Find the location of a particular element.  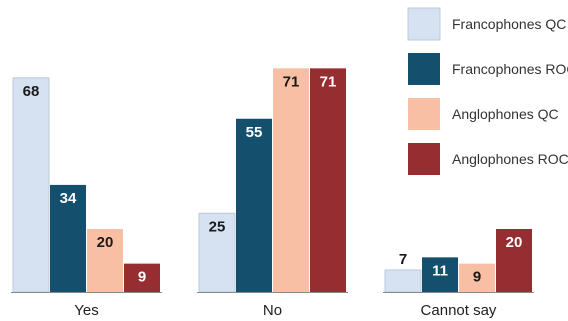

value-label-yes-francophones-roc: 34 is located at coordinates (68, 198).